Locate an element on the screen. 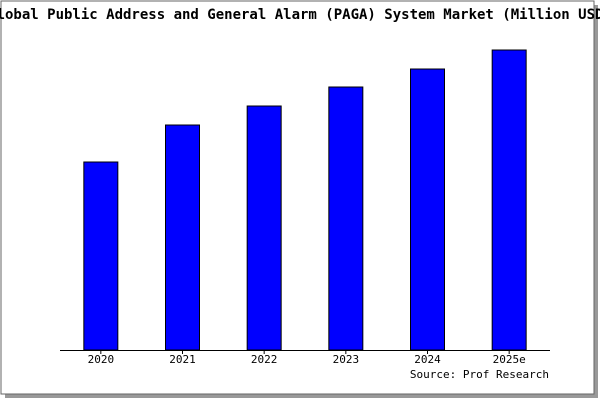  x-tick-label: 2022 is located at coordinates (264, 359).